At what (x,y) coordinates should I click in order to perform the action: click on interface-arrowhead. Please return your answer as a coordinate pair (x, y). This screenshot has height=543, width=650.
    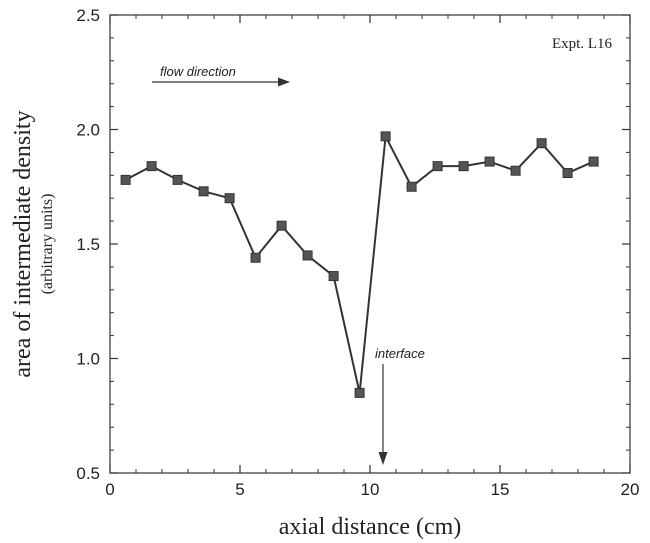
    Looking at the image, I should click on (383, 458).